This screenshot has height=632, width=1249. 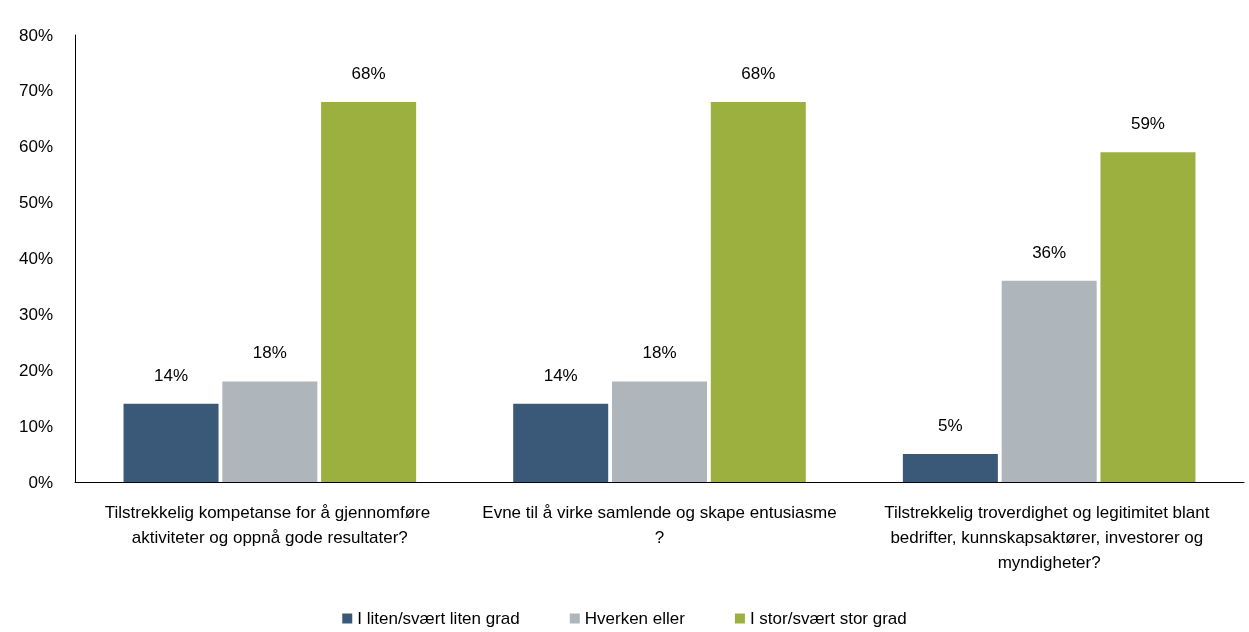 I want to click on y-tick-label: 80%, so click(x=35, y=35).